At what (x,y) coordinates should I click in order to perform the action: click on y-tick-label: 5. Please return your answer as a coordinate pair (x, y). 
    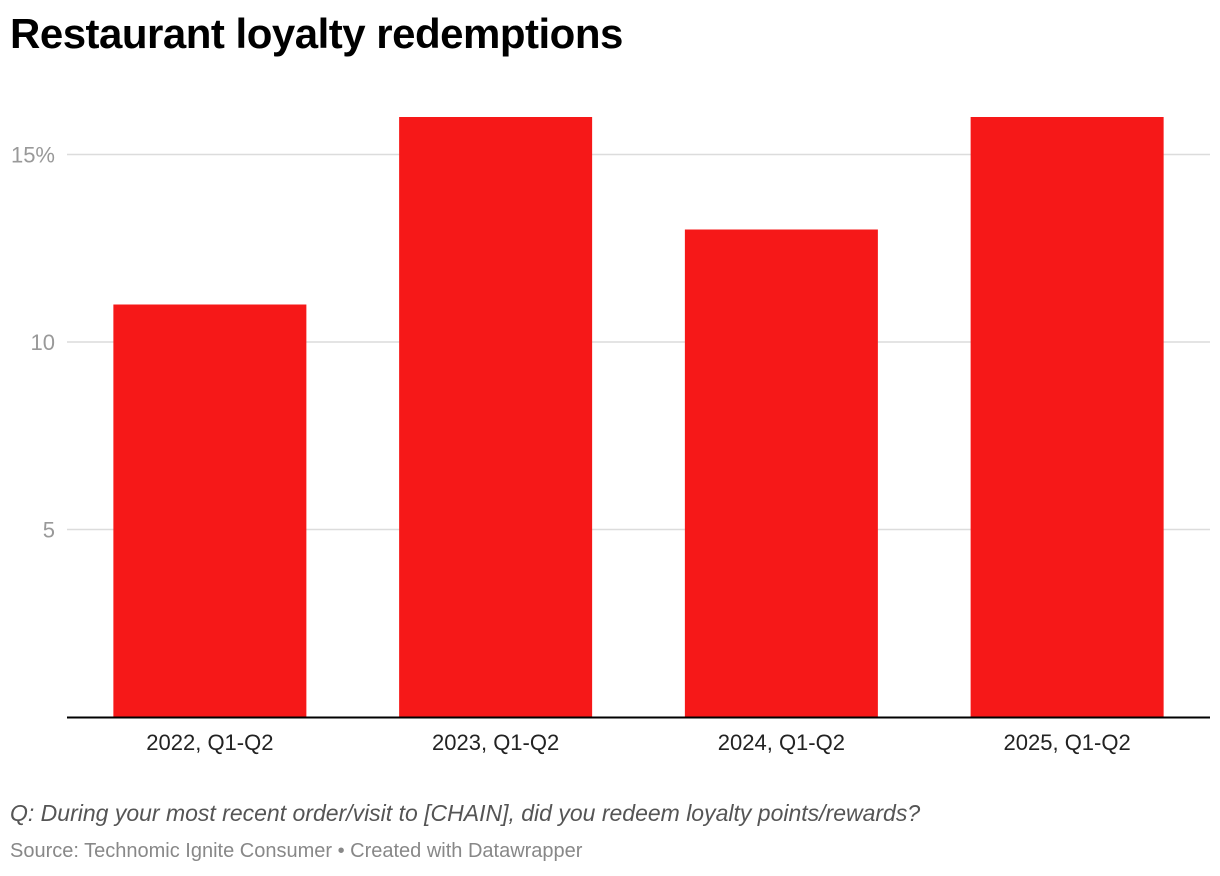
    Looking at the image, I should click on (49, 530).